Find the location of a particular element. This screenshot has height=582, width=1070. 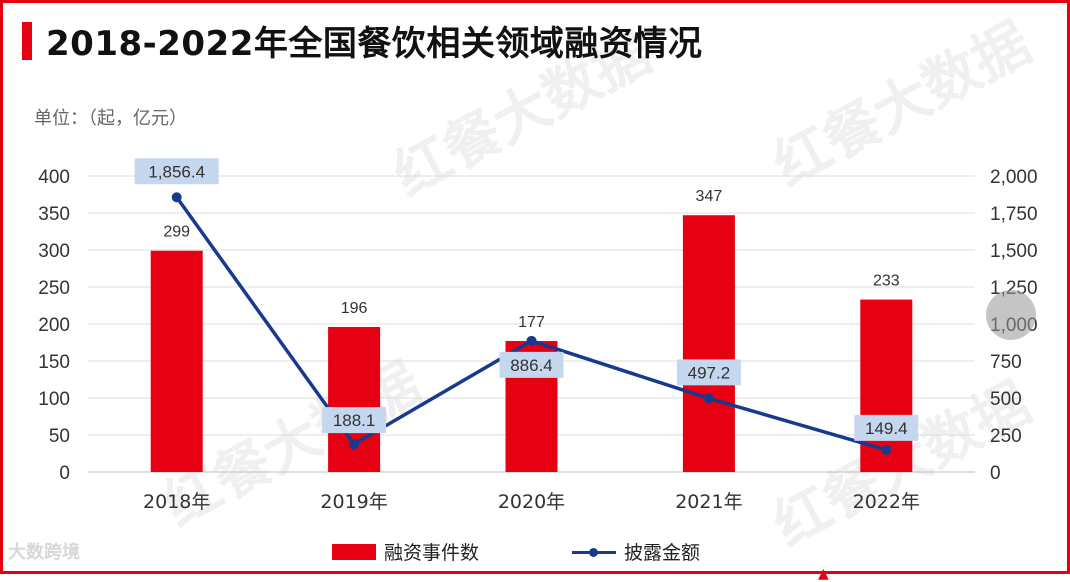

x-axis-tick-label: 2022年 is located at coordinates (886, 502).